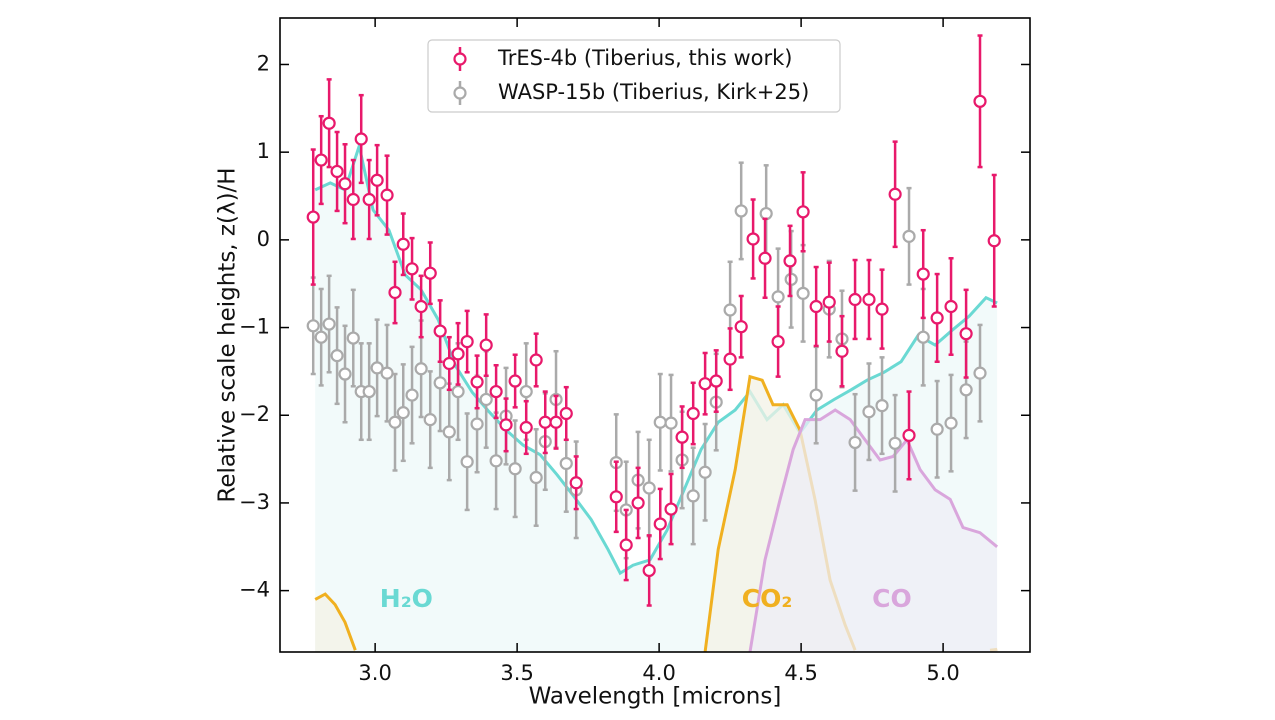  What do you see at coordinates (800, 673) in the screenshot?
I see `x-tick-label: 4.5` at bounding box center [800, 673].